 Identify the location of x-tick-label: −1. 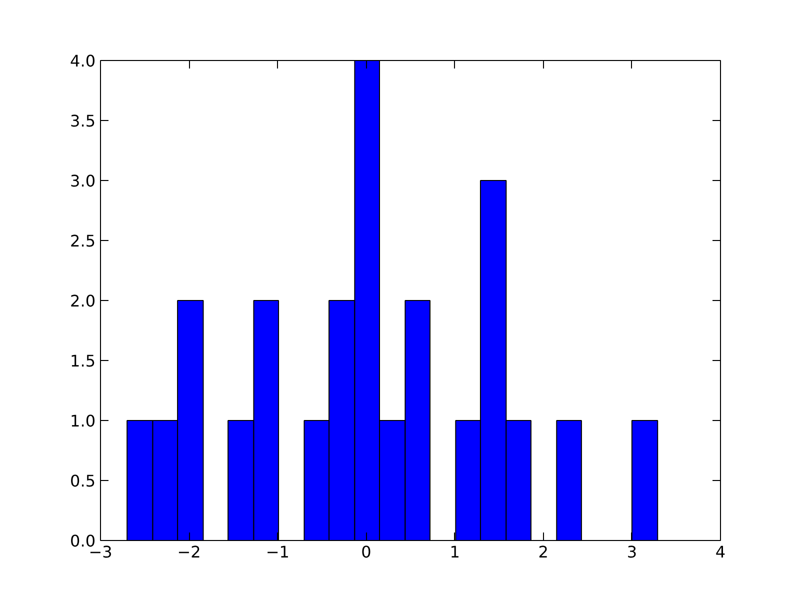
(278, 552).